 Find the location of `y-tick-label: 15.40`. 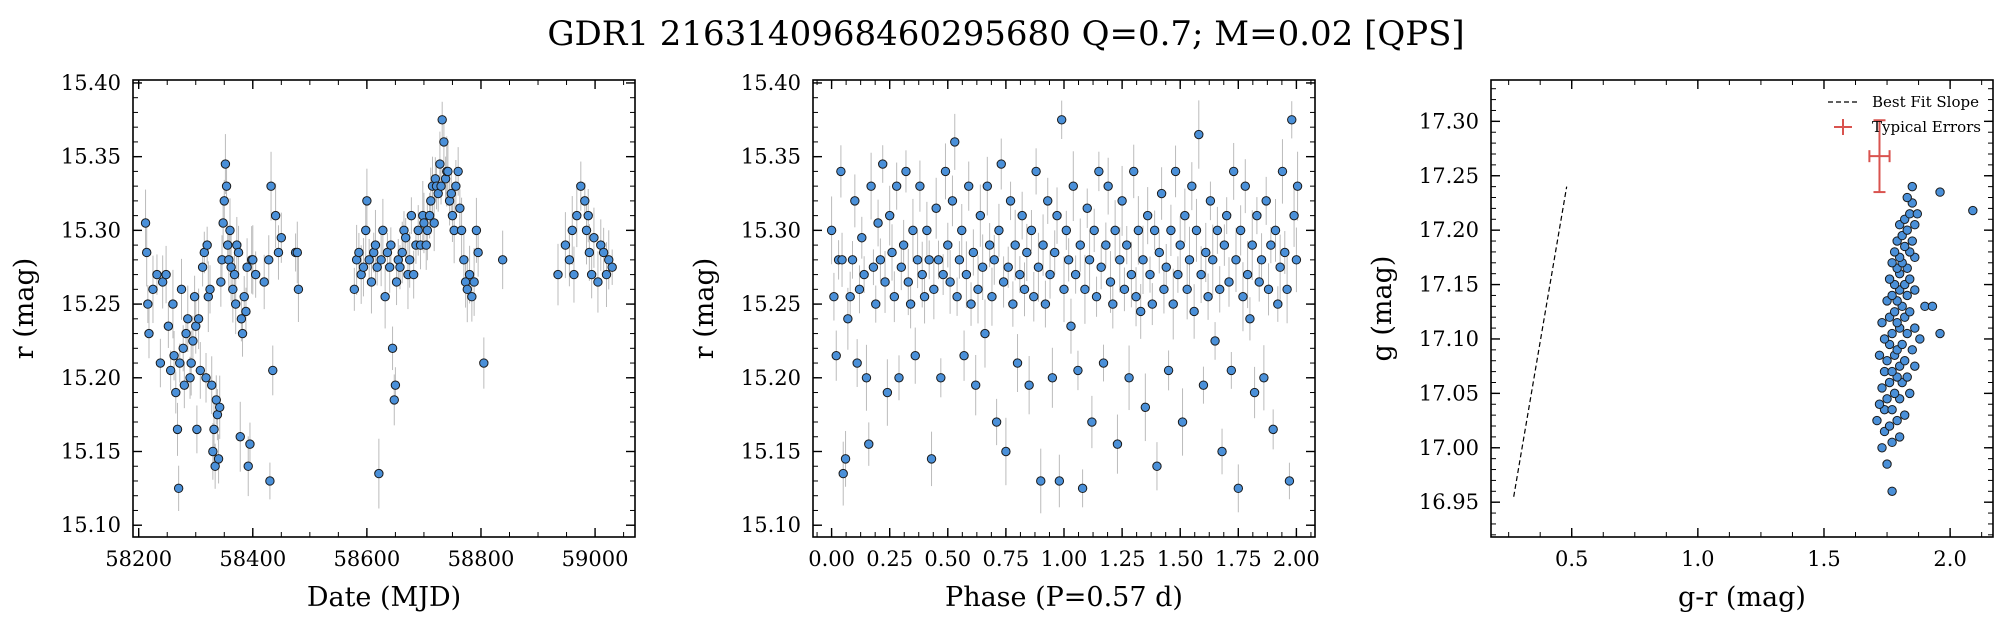

y-tick-label: 15.40 is located at coordinates (91, 83).